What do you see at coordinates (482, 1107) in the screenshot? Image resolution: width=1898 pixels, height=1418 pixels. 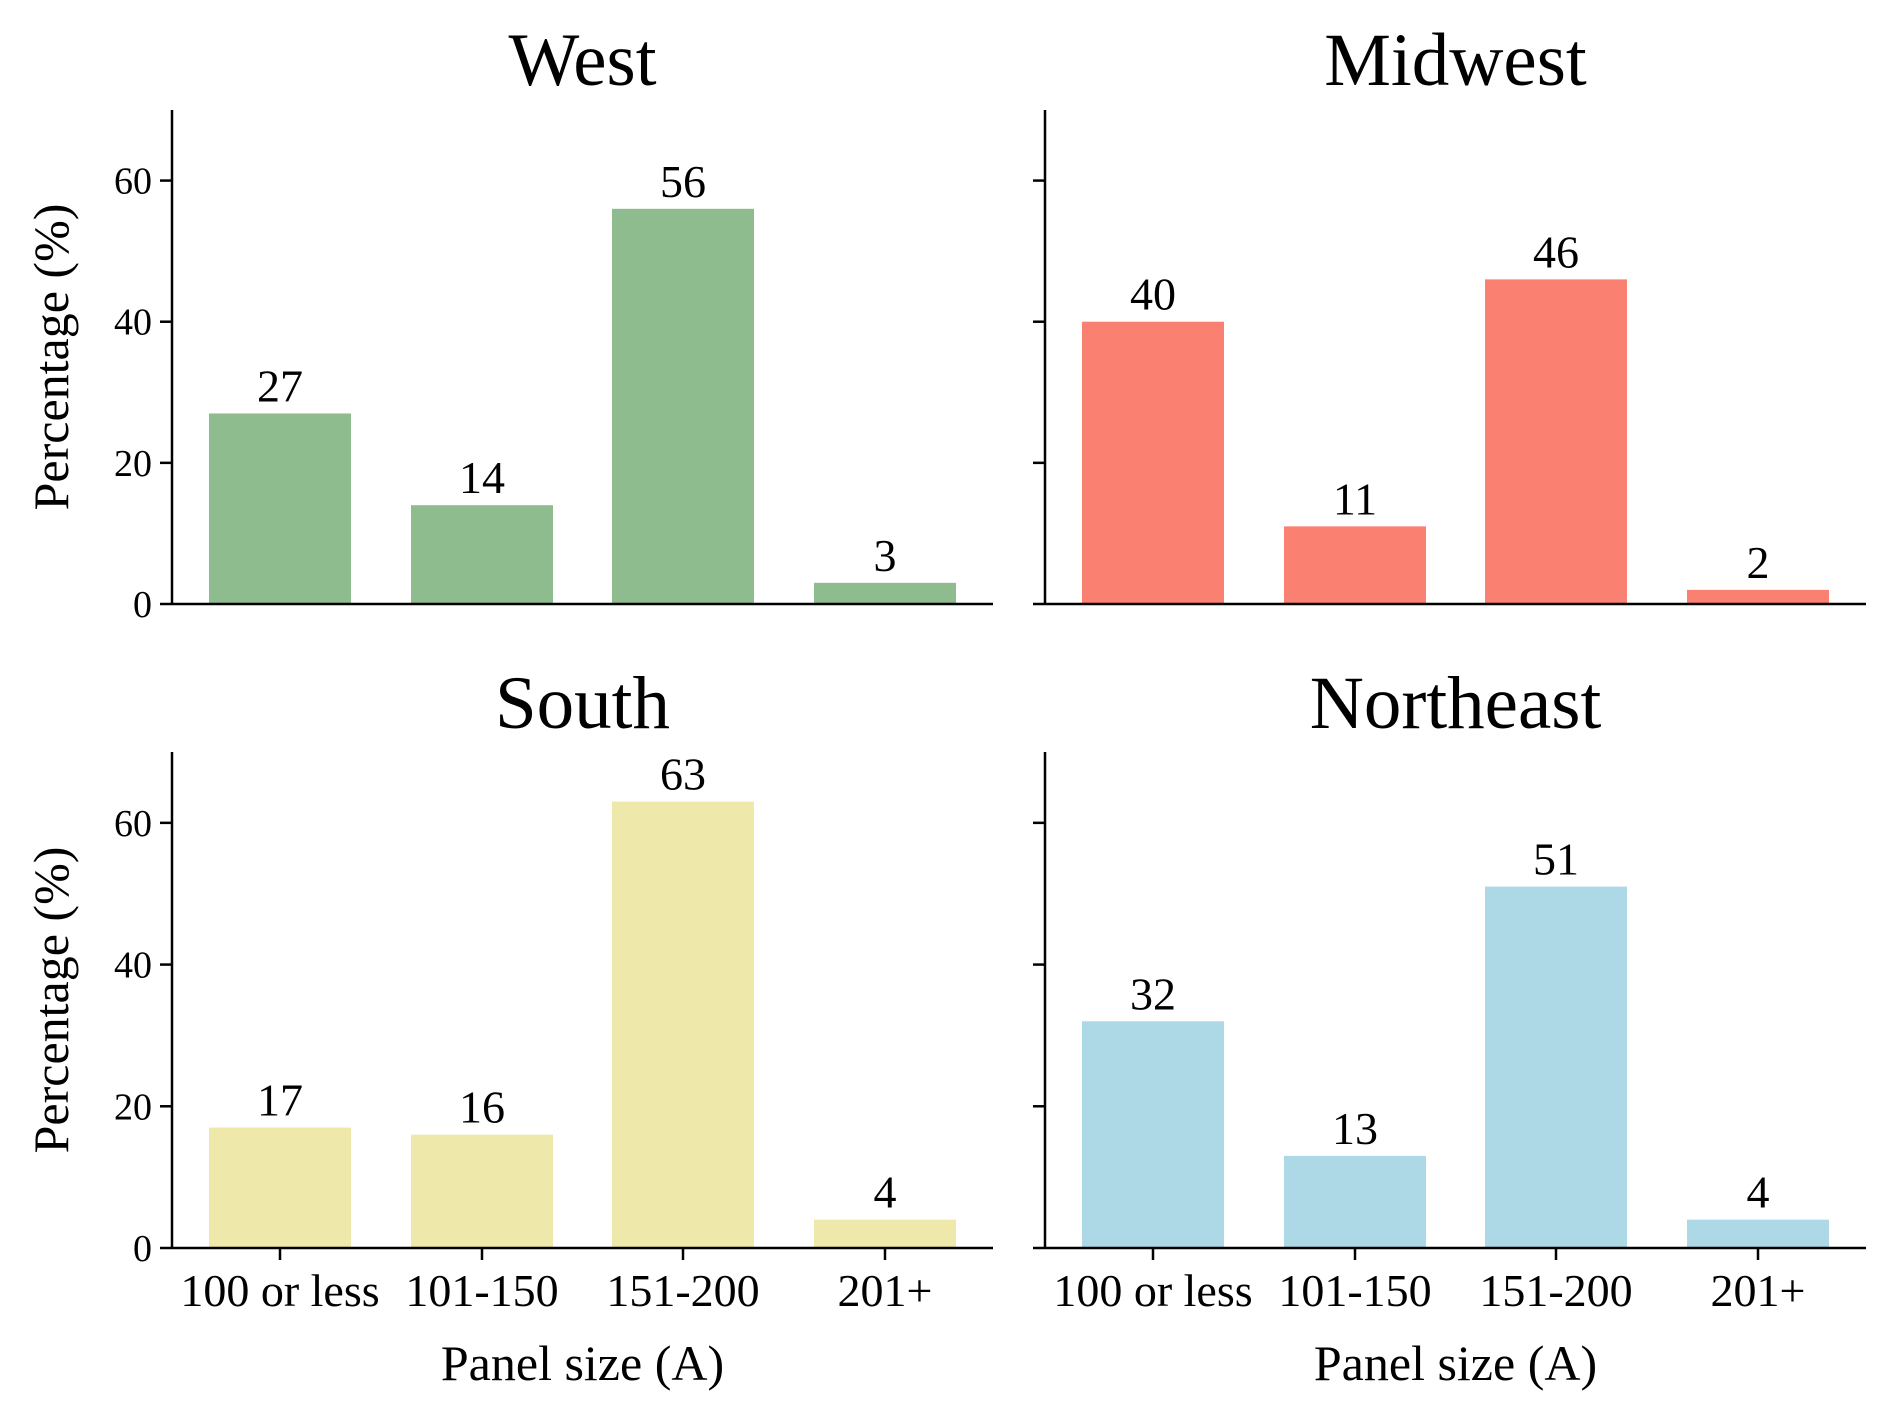 I see `bar-value-label: 16` at bounding box center [482, 1107].